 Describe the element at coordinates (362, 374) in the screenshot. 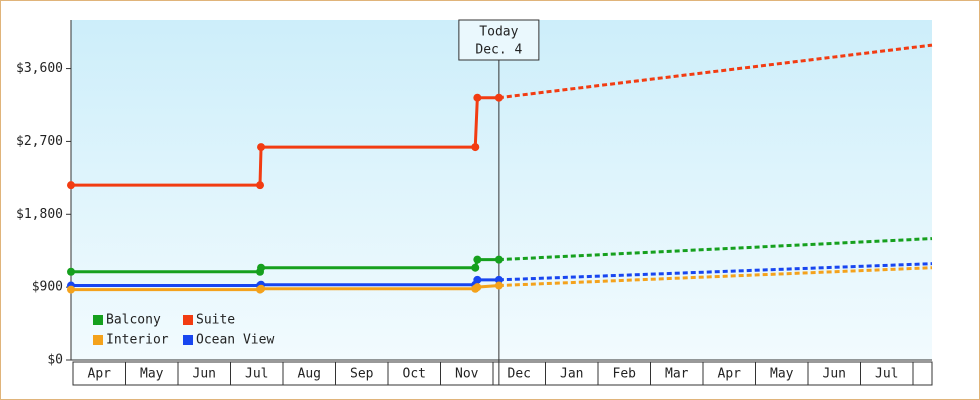

I see `x-tick-label: Sep` at that location.